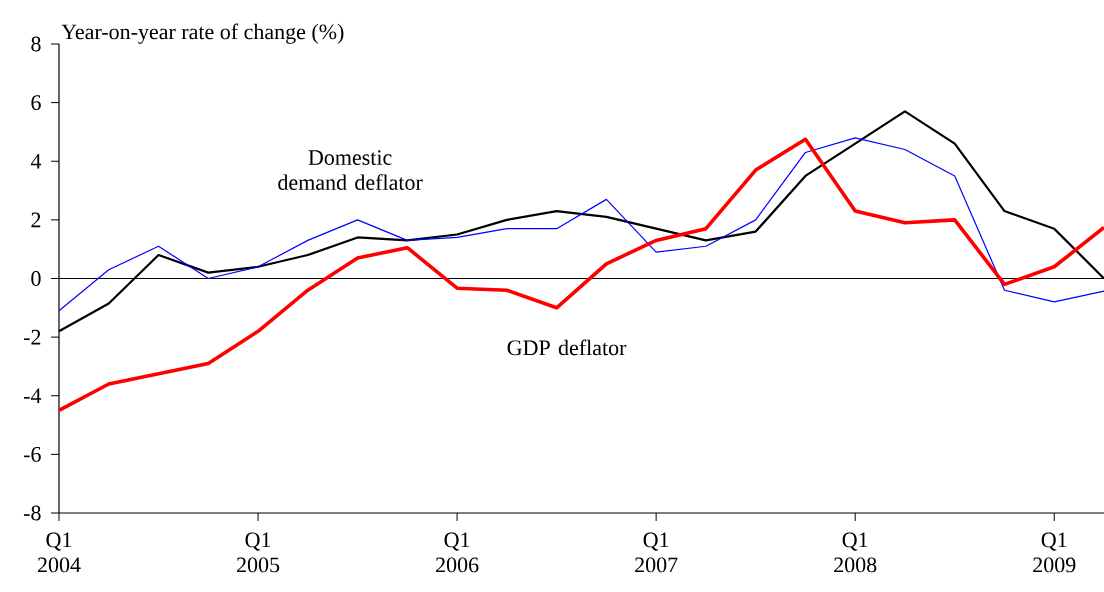 This screenshot has height=592, width=1104. I want to click on y-tick-label: 6, so click(36, 103).